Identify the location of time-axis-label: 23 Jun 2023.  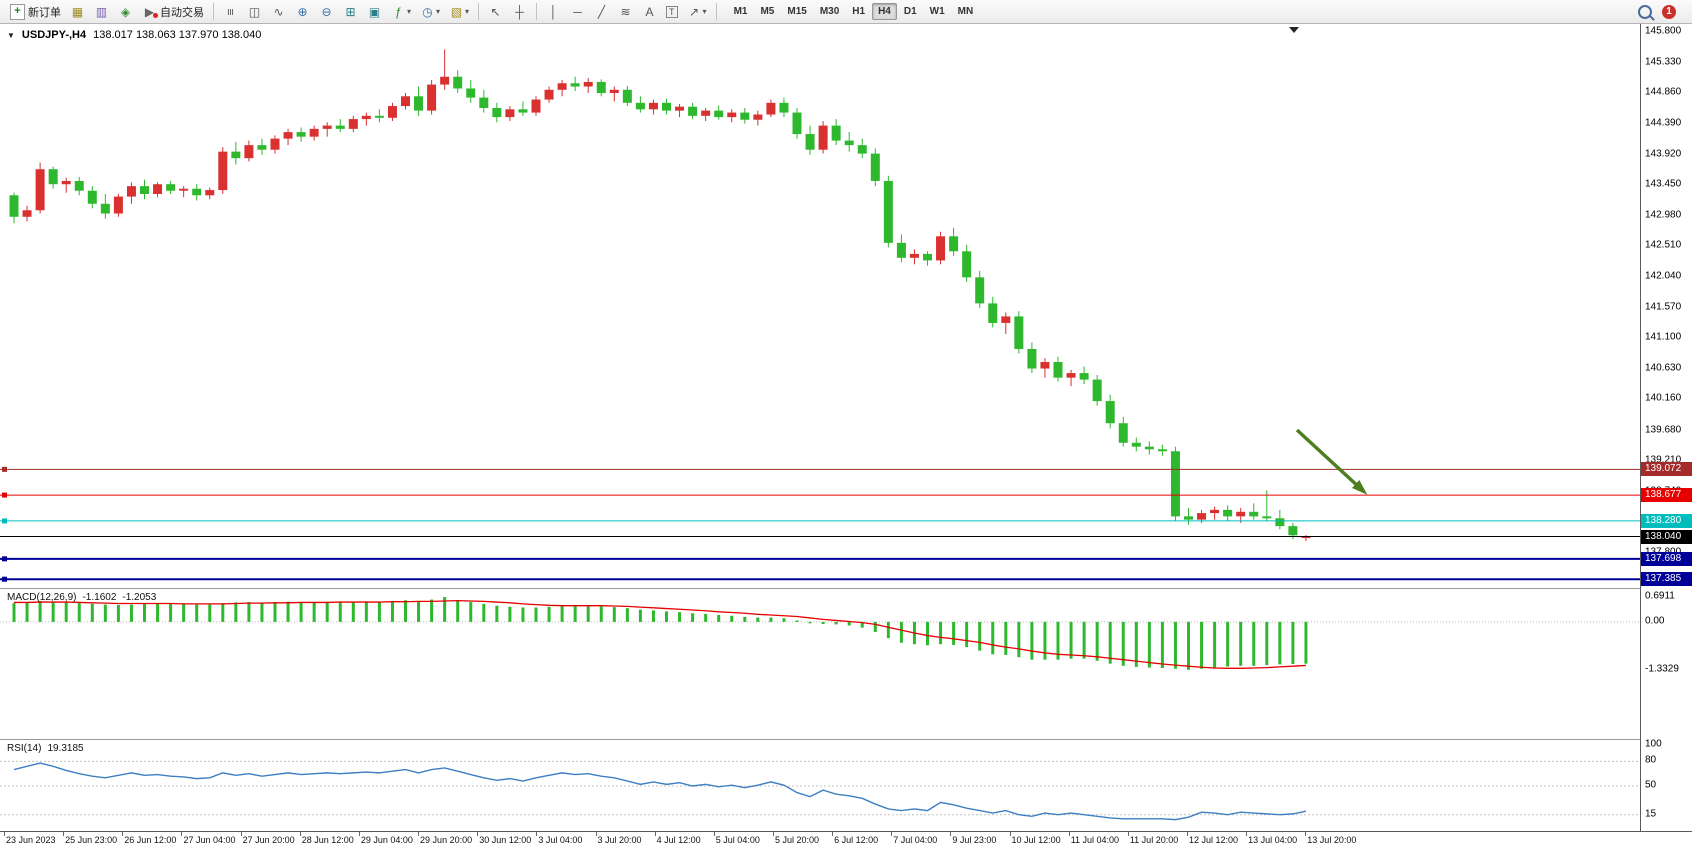
(31, 840).